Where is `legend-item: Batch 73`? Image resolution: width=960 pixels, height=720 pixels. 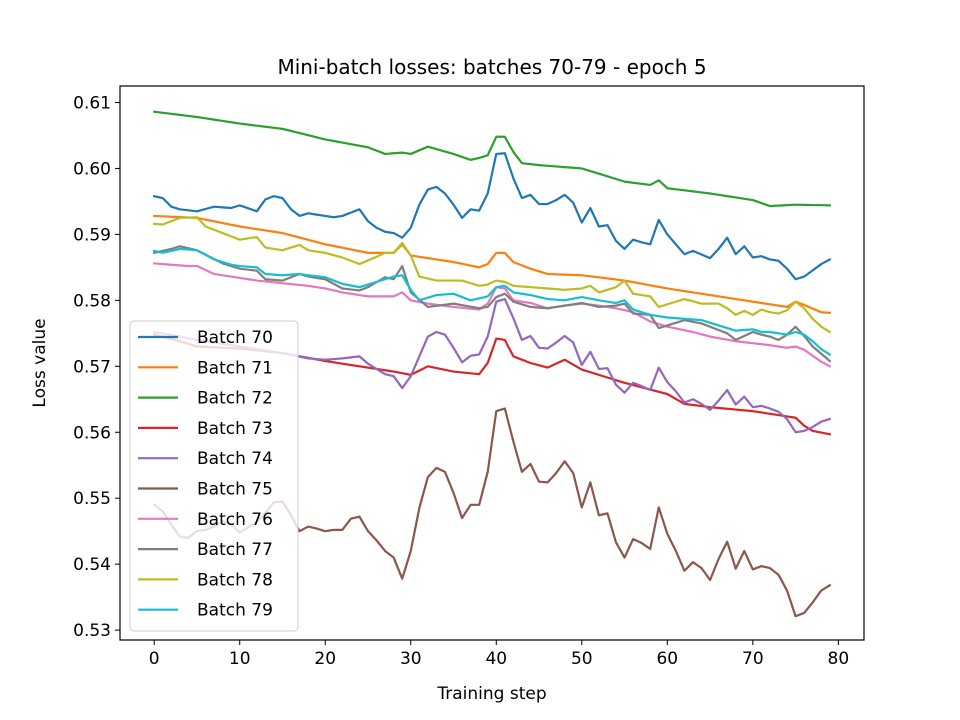 legend-item: Batch 73 is located at coordinates (205, 429).